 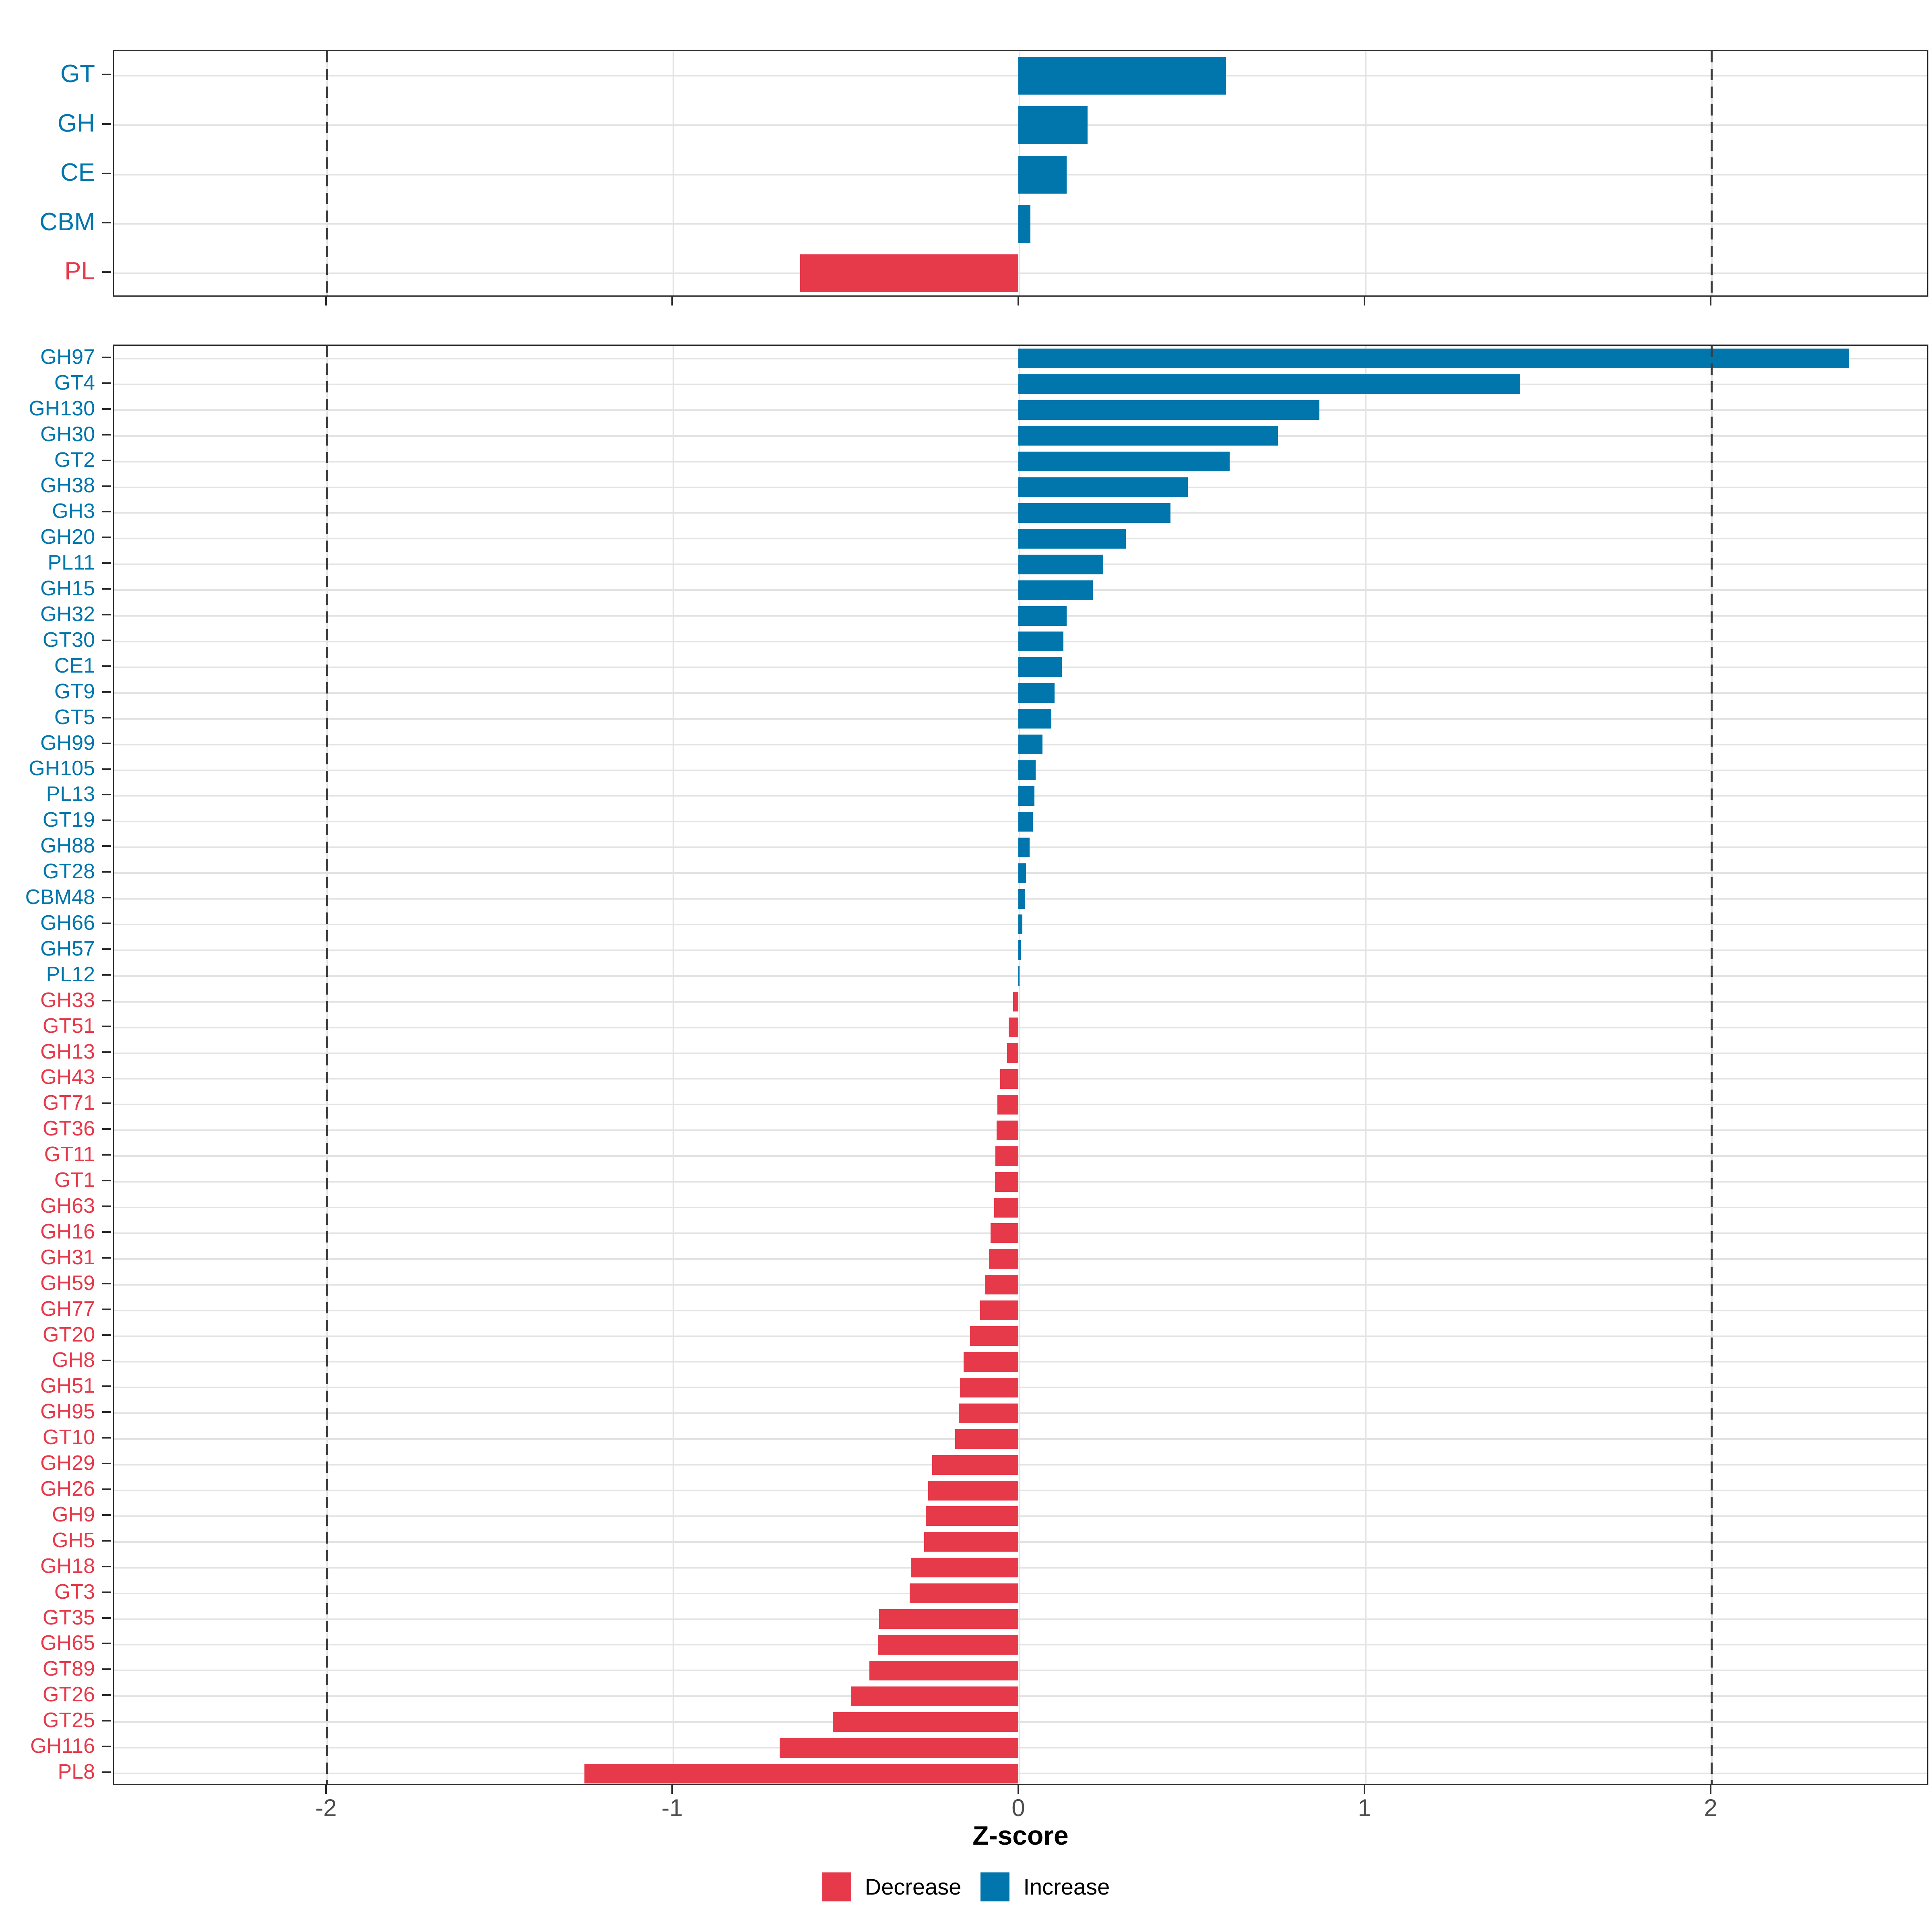 I want to click on y-label-GH65: GH65, so click(x=67, y=1643).